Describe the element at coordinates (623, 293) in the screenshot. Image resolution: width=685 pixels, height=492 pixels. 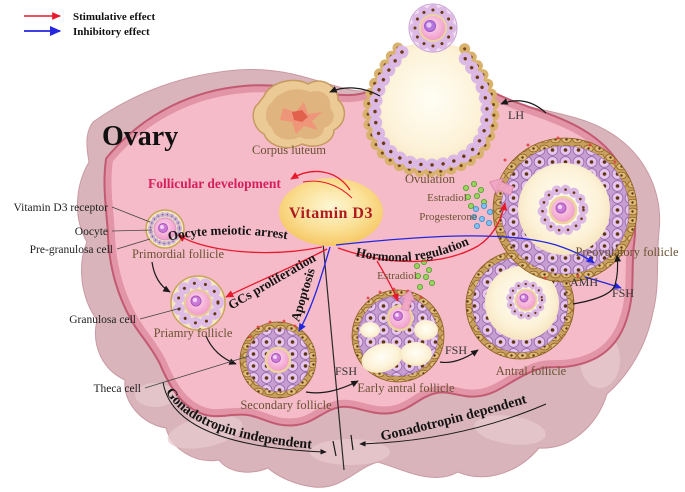
I see `fsh-preovulatory-label: FSH` at that location.